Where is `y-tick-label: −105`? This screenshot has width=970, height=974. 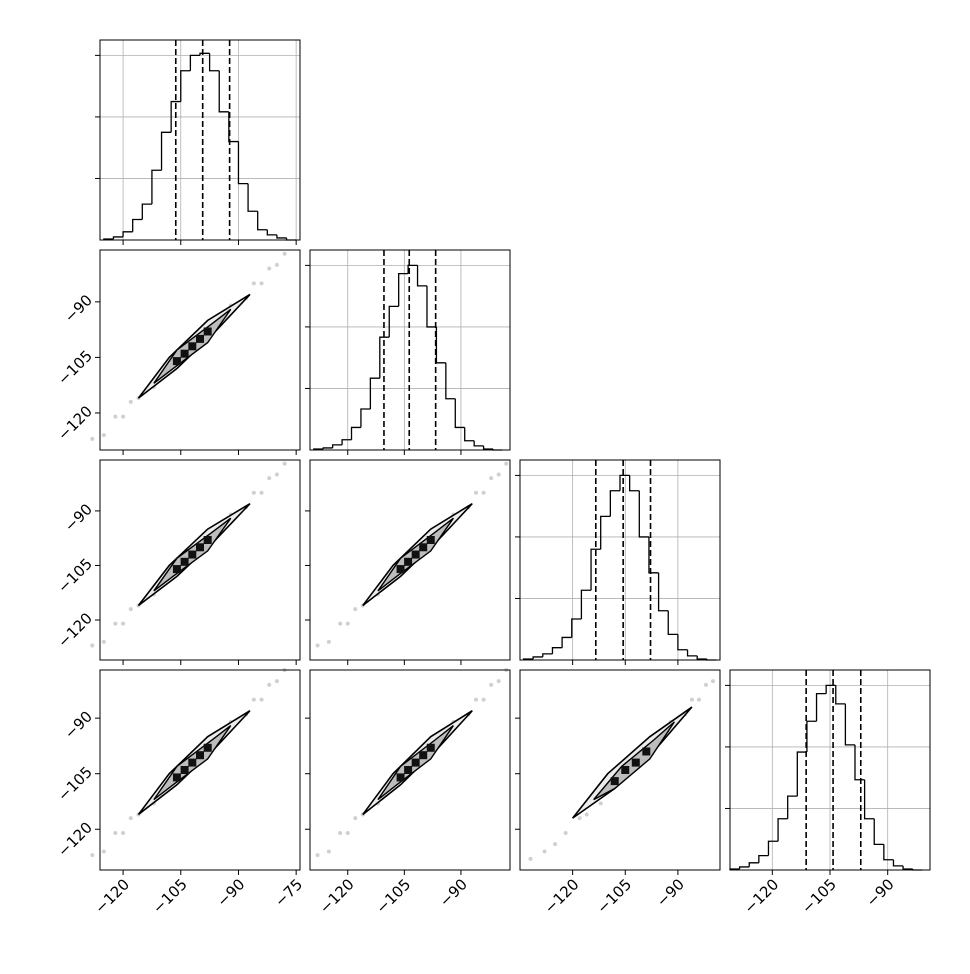 y-tick-label: −105 is located at coordinates (75, 784).